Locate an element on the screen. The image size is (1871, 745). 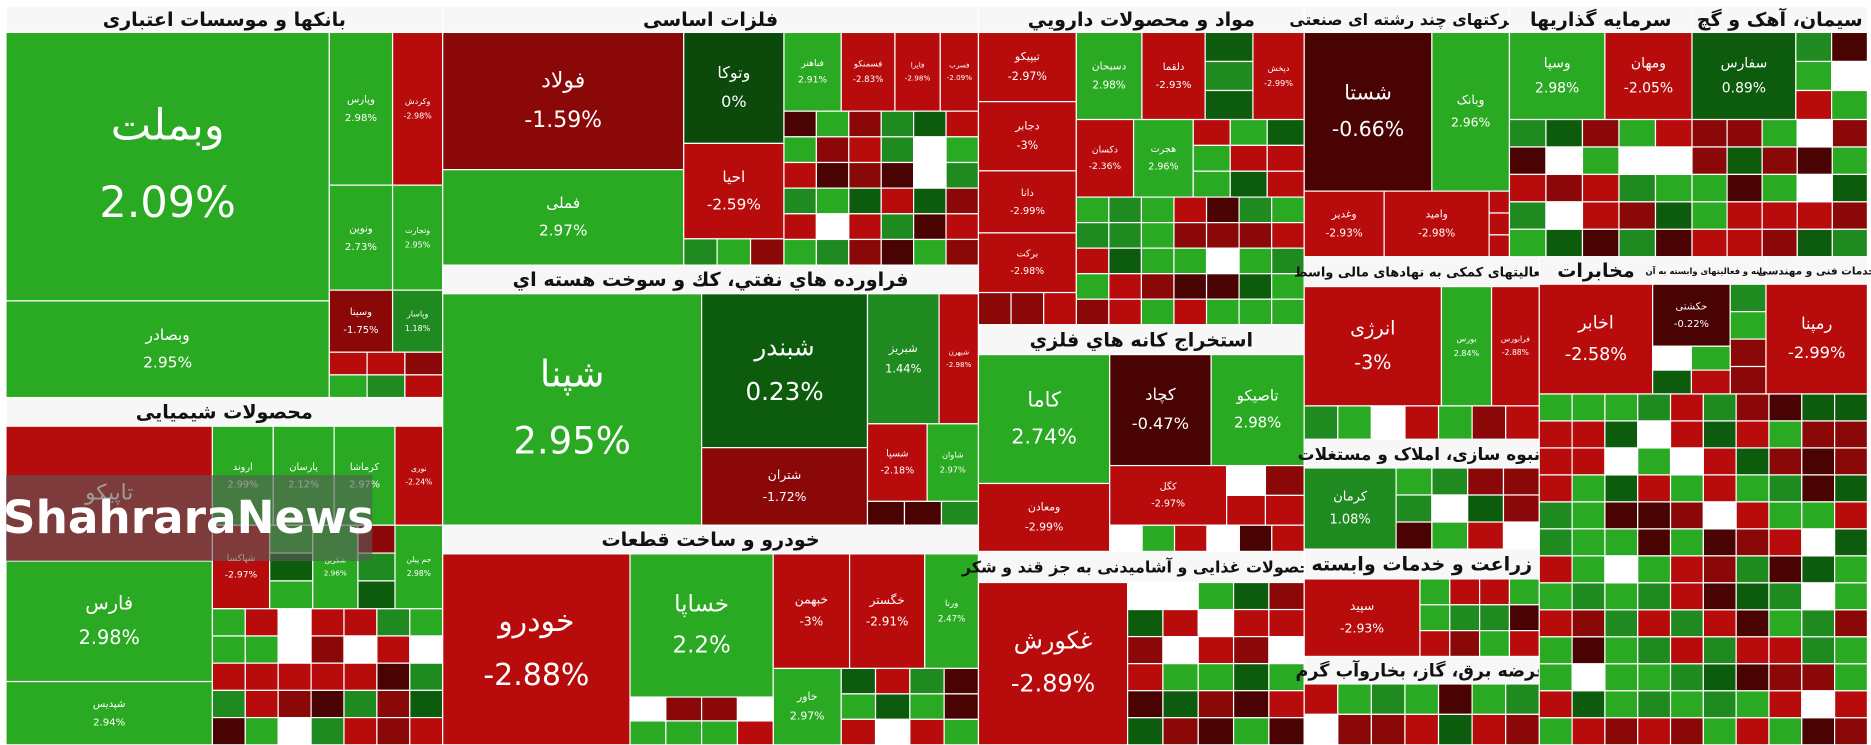
stock-change: 2.97% is located at coordinates (563, 231).